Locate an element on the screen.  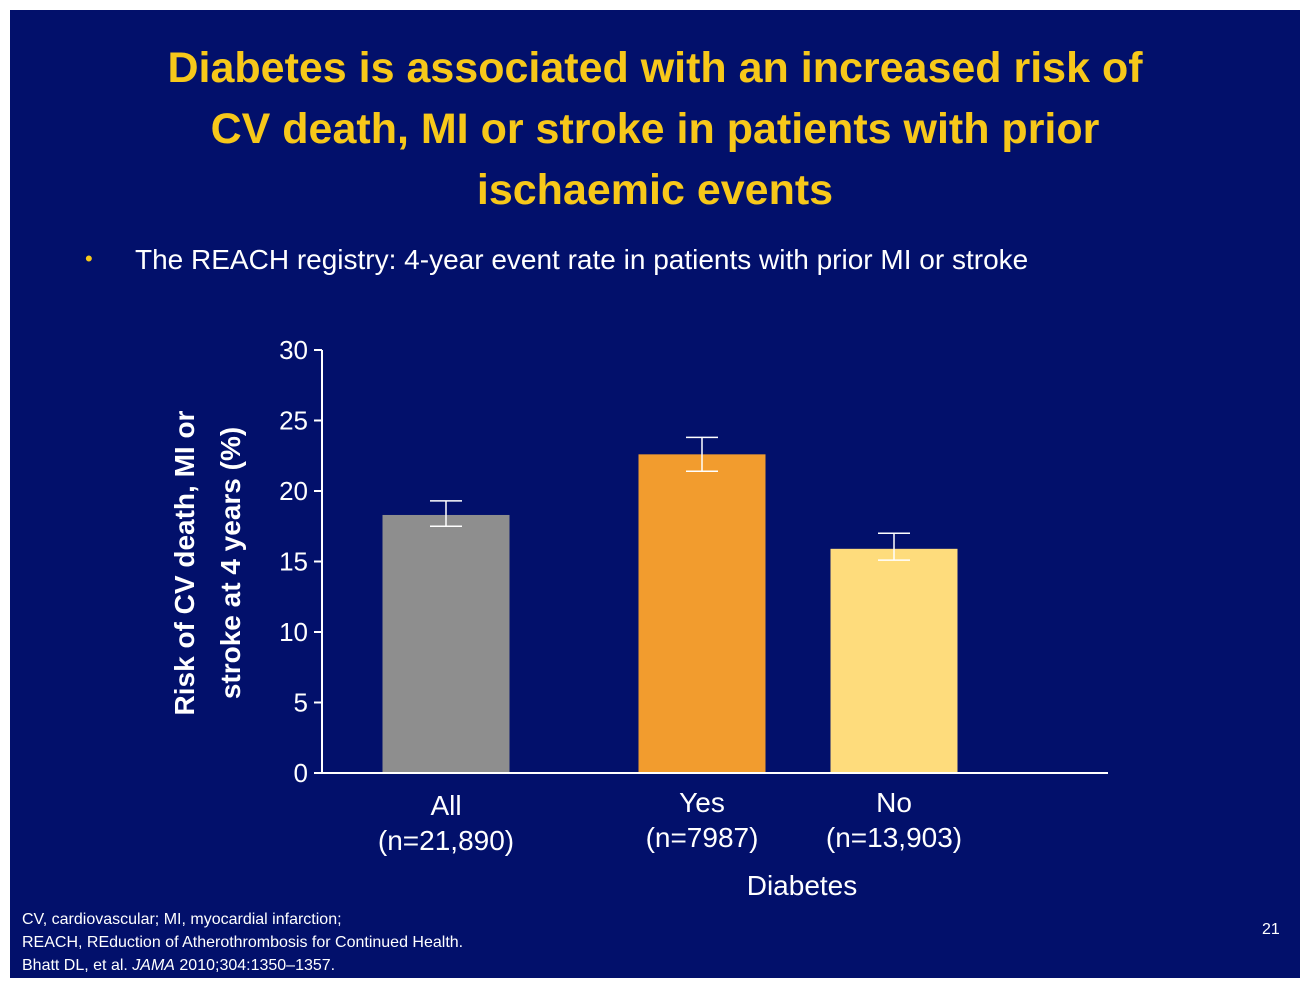
category-label: All is located at coordinates (445, 805).